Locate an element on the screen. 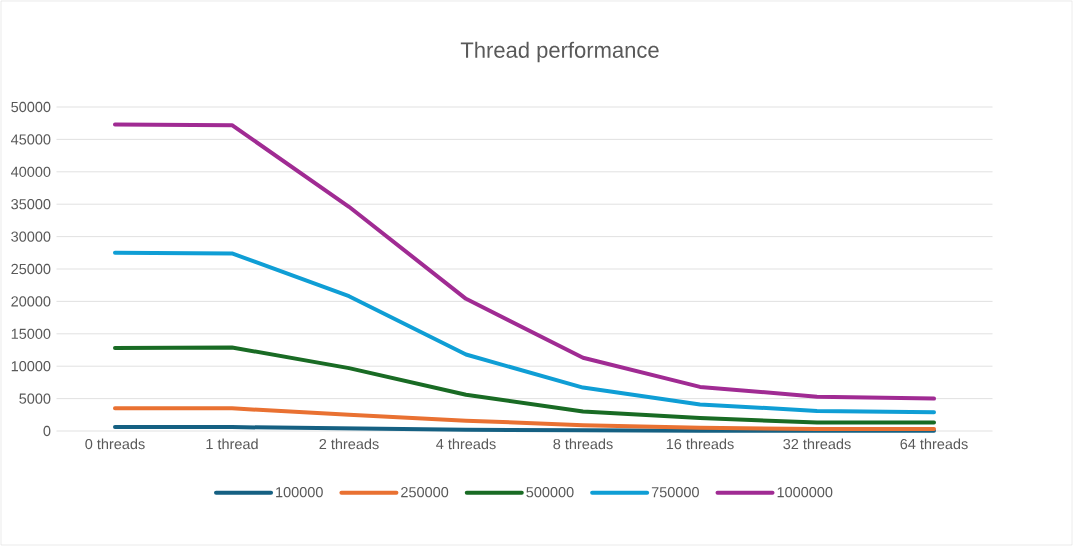 This screenshot has width=1073, height=546. x-tick-label: 8 threads is located at coordinates (583, 444).